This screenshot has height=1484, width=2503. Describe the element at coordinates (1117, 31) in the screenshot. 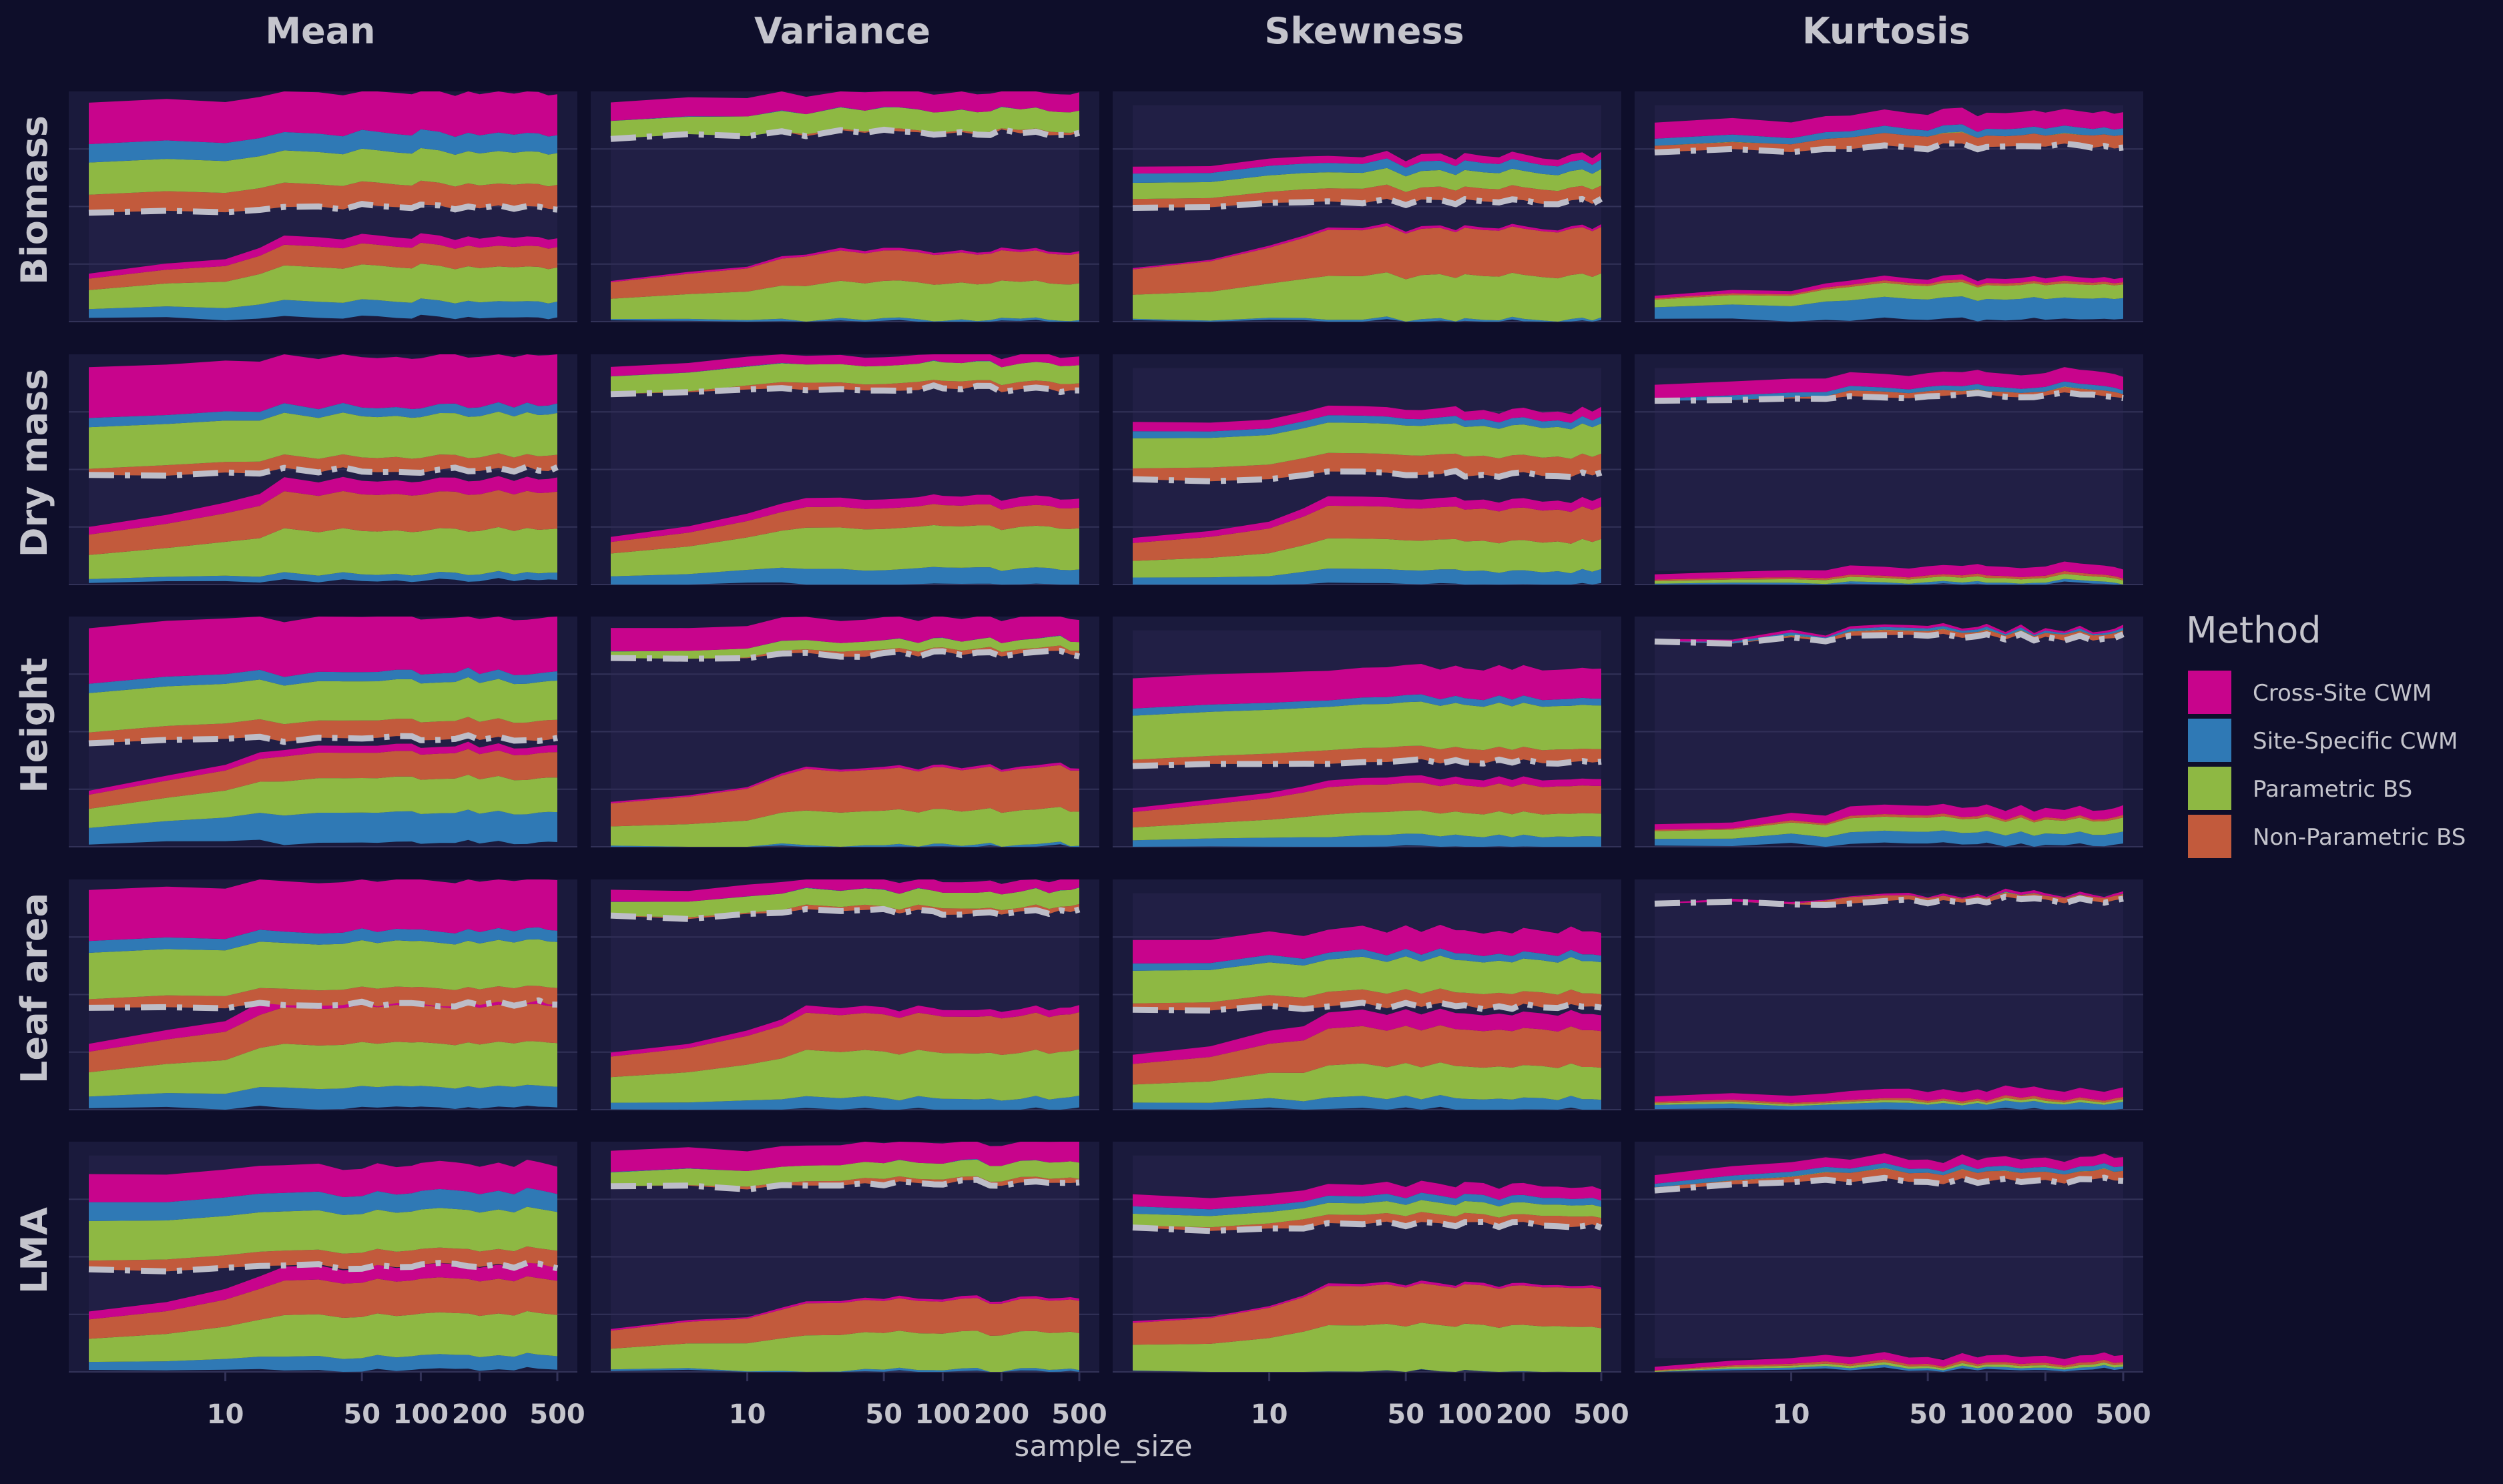

I see `column-headers: Mean Variance Skewness Kurtosis` at that location.